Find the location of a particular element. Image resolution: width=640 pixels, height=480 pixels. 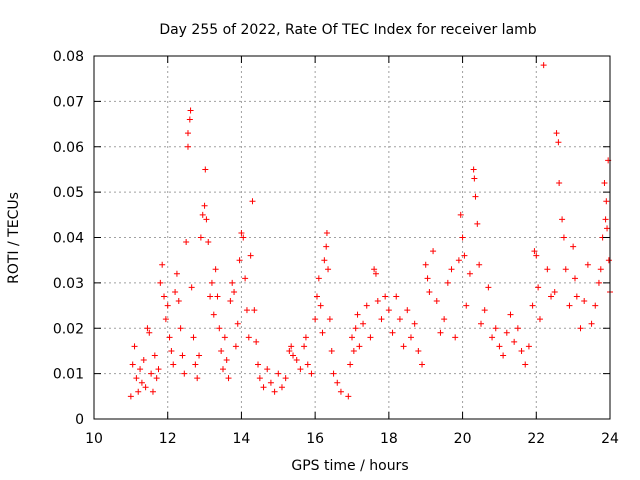

y-tick-label: 0.03 is located at coordinates (68, 284).